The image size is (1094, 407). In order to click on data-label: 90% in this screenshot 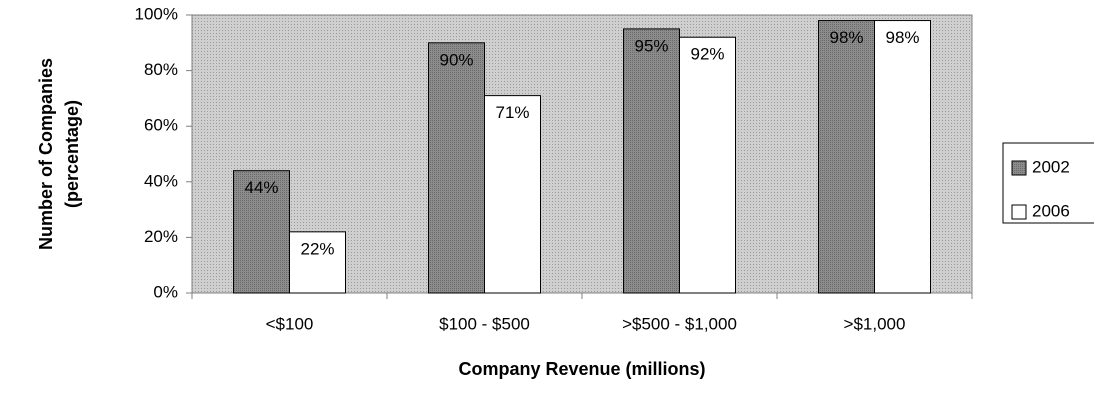, I will do `click(456, 59)`.